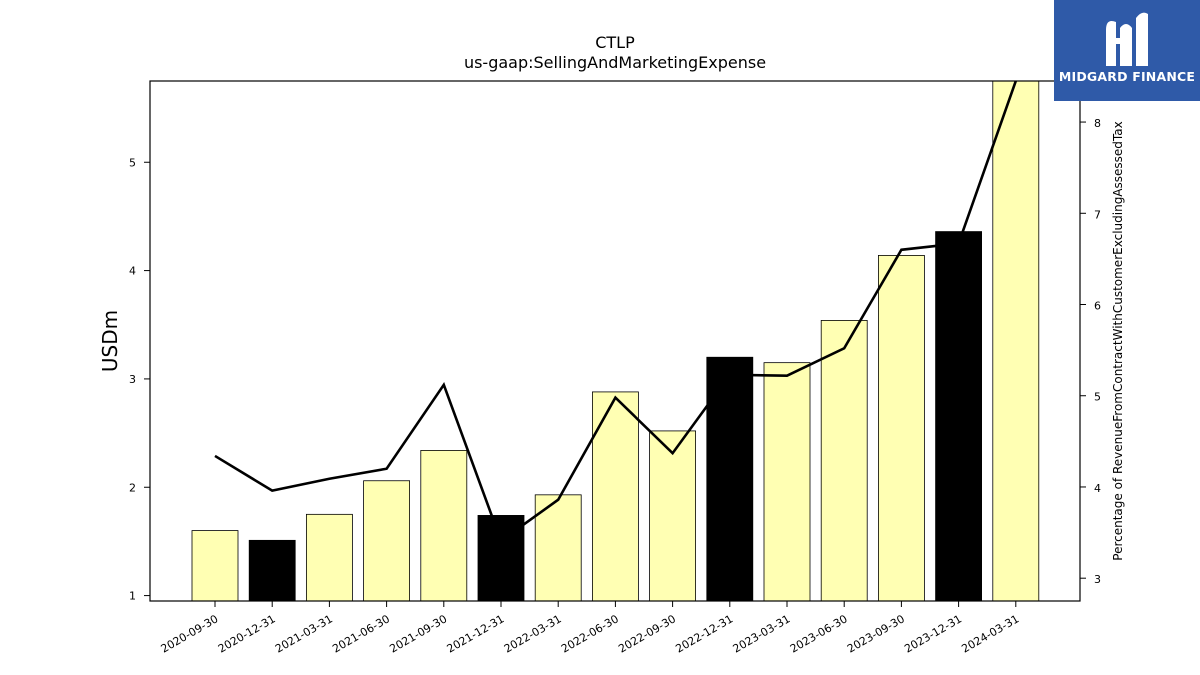  I want to click on x-tick-label: 2021-12-31, so click(476, 633).